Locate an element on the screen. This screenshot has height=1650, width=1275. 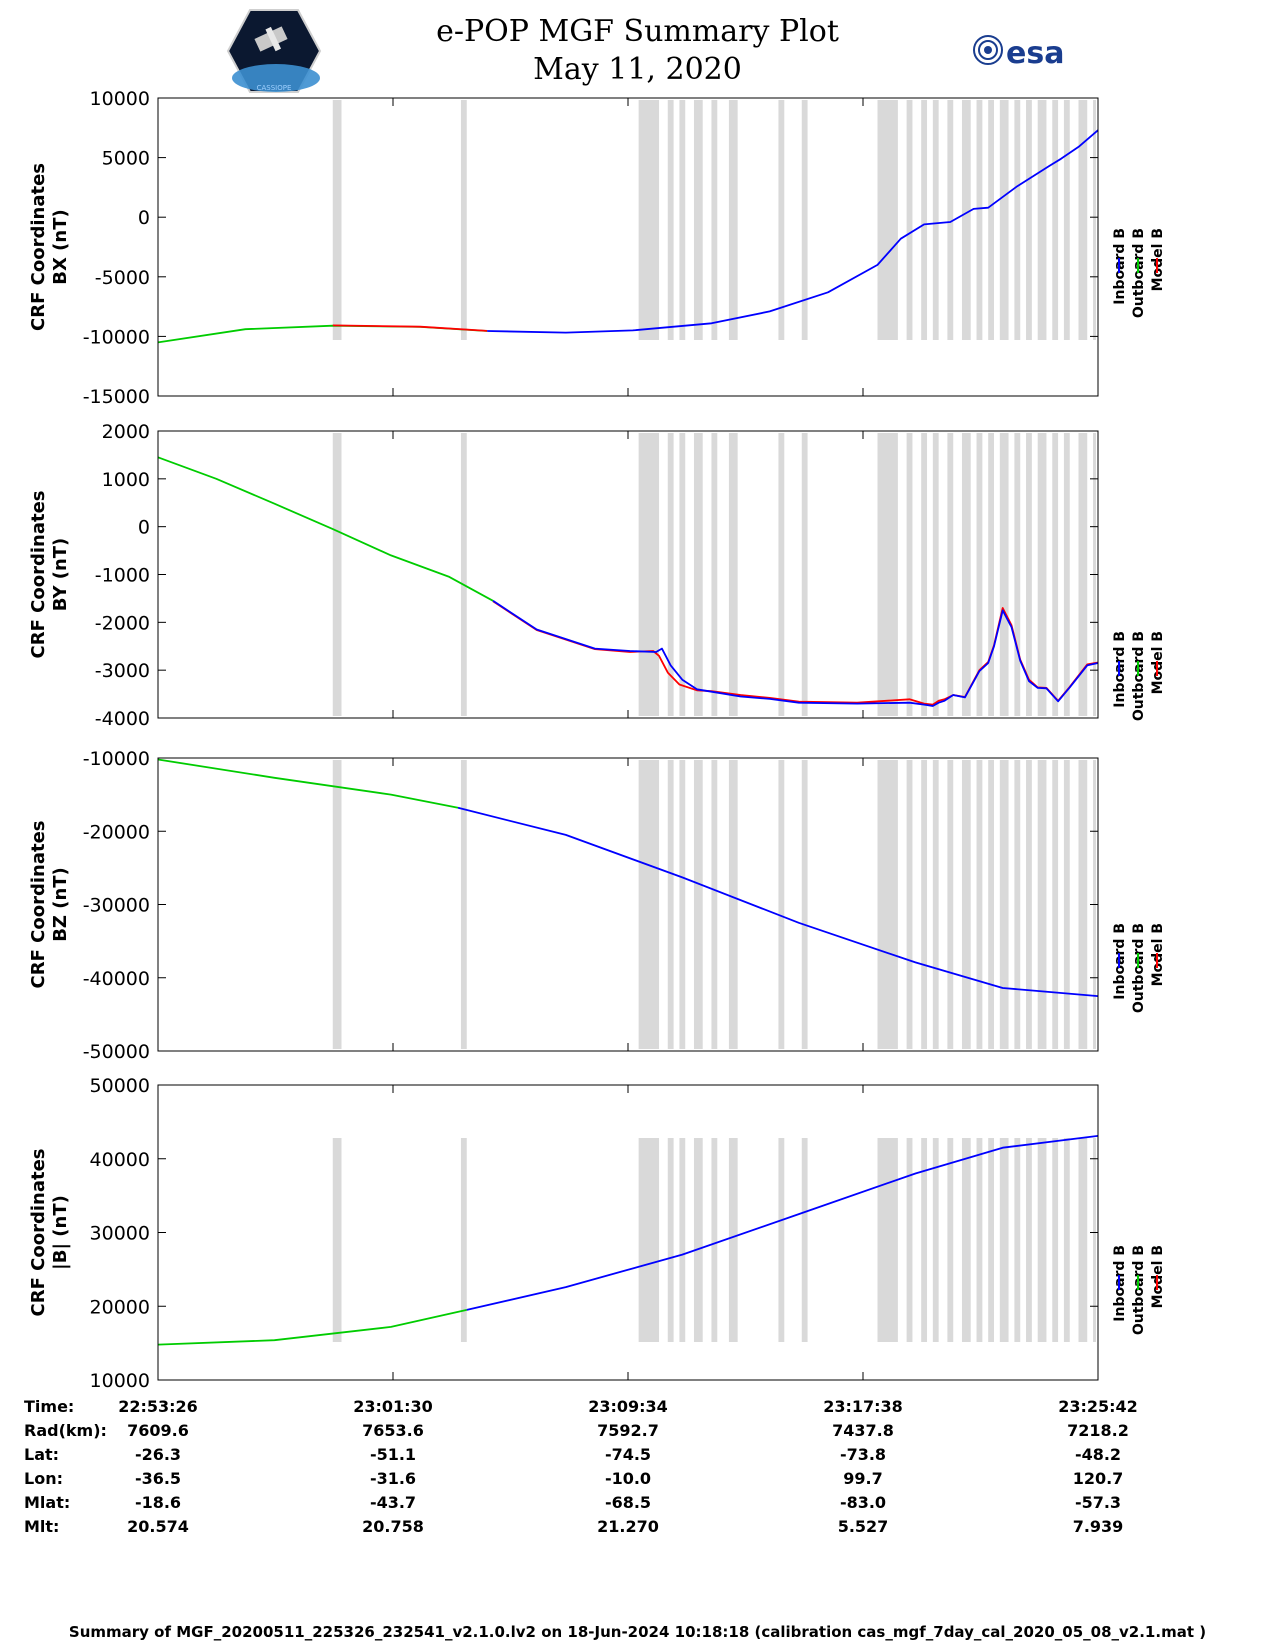
ephemeris-value: -57.3 is located at coordinates (1098, 1502).